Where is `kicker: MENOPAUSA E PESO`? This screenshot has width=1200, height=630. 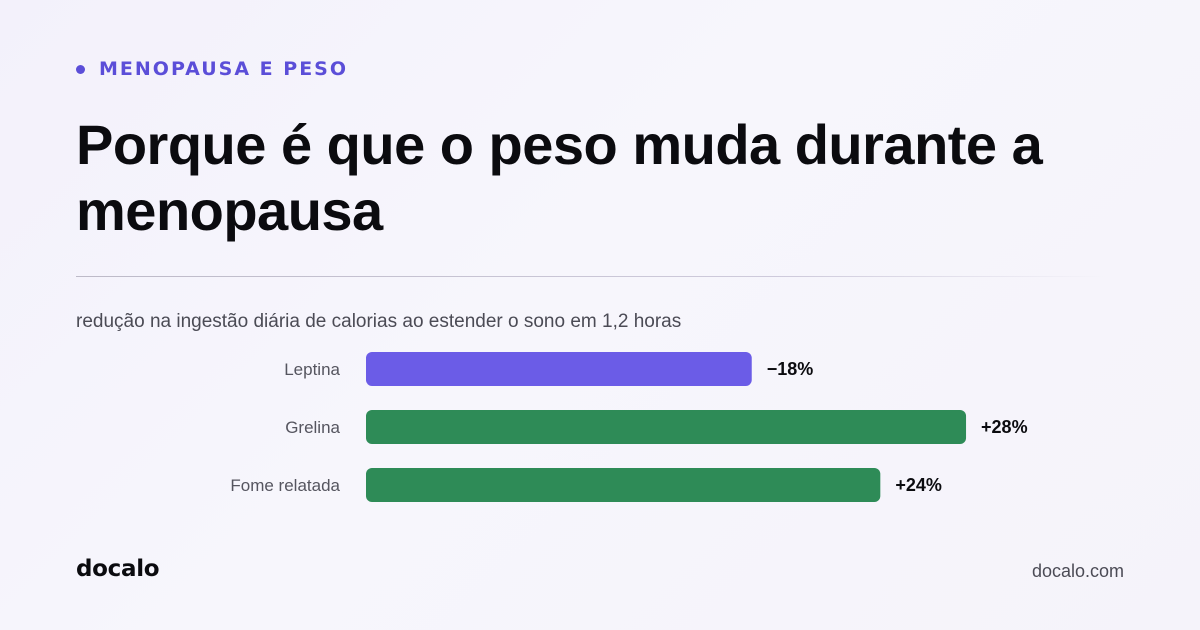
kicker: MENOPAUSA E PESO is located at coordinates (212, 69).